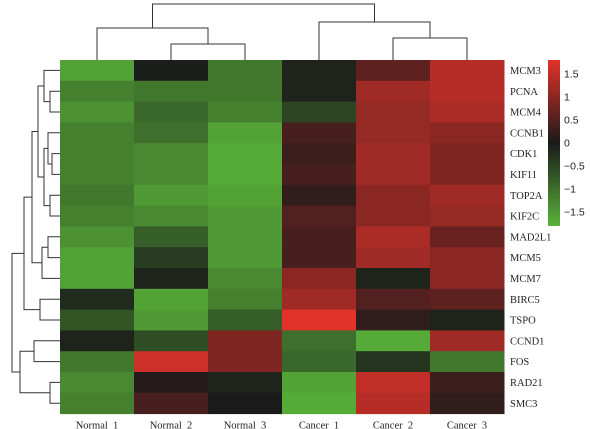  What do you see at coordinates (50, 262) in the screenshot?
I see `row-dendro-mcm7` at bounding box center [50, 262].